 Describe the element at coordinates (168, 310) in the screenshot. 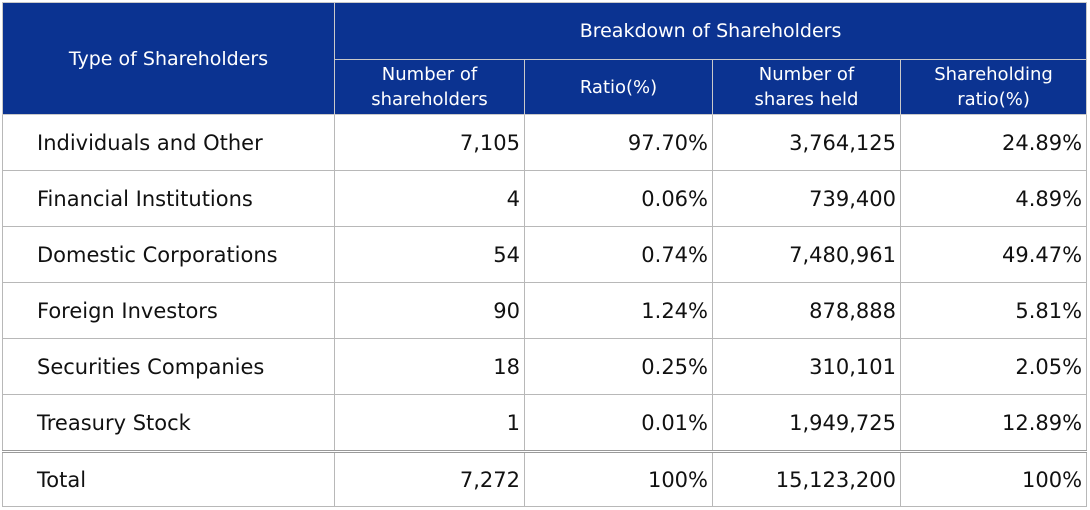

I see `cell-type: Foreign Investors` at that location.